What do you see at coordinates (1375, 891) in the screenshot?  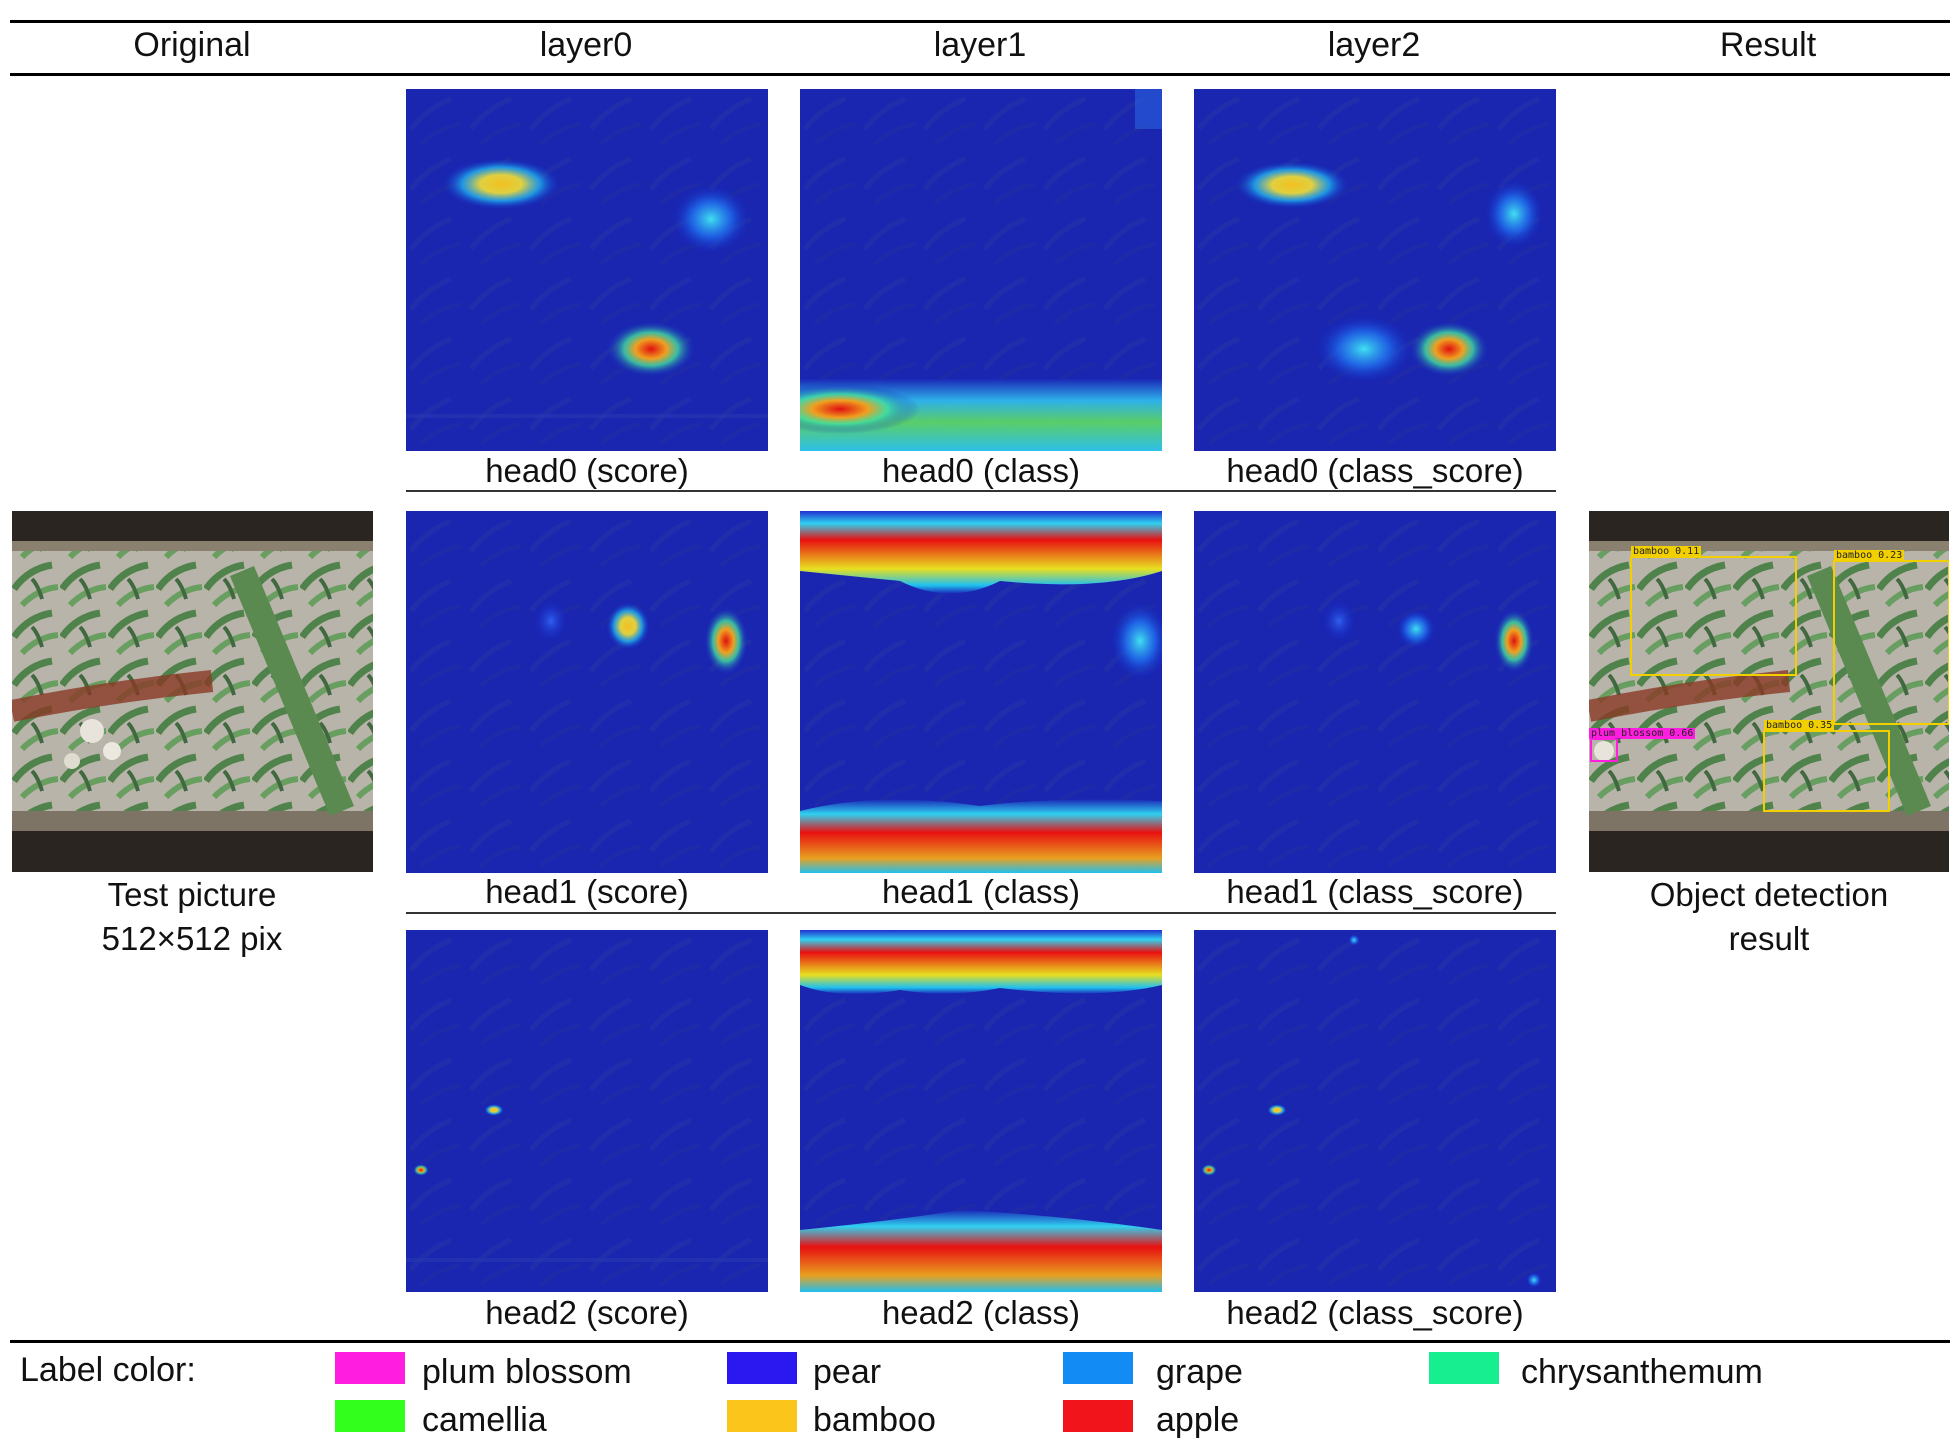 I see `caption-head1-class-score: head1 (class_score)` at bounding box center [1375, 891].